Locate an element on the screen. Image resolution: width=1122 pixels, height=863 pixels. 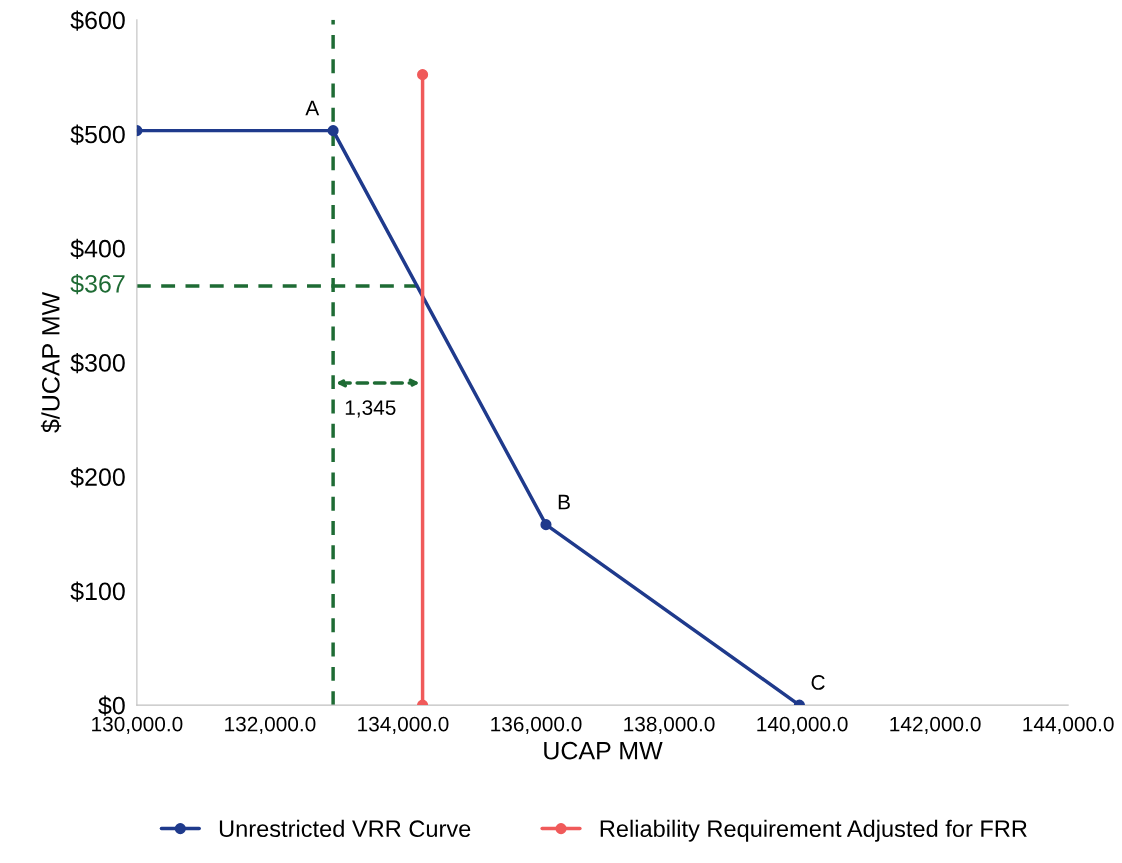
y-tick-label: $400 is located at coordinates (97, 249).